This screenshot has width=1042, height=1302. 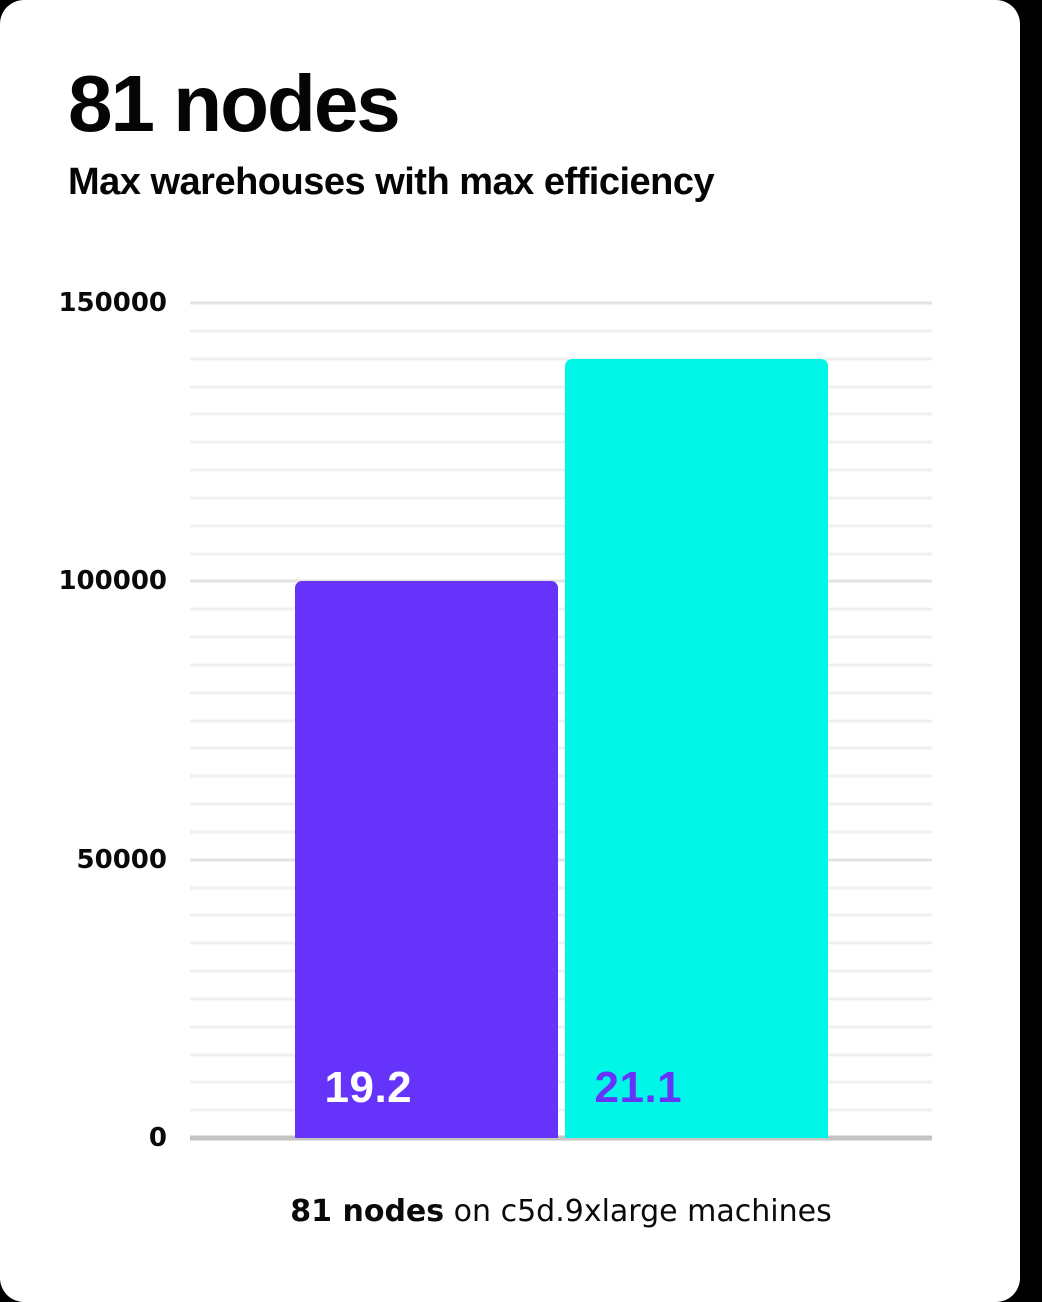 What do you see at coordinates (367, 1211) in the screenshot?
I see `caption-bold: 81 nodes` at bounding box center [367, 1211].